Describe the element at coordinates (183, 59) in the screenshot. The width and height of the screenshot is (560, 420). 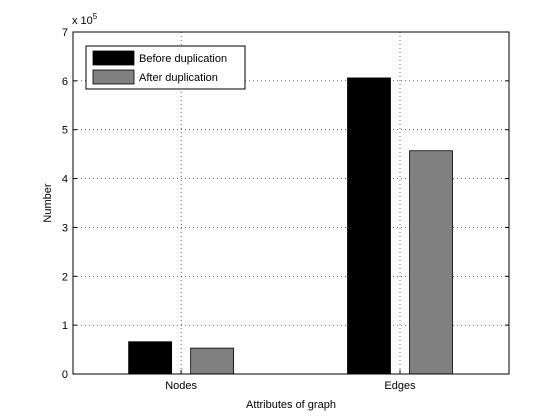
I see `legend-label-before: Before duplication` at that location.